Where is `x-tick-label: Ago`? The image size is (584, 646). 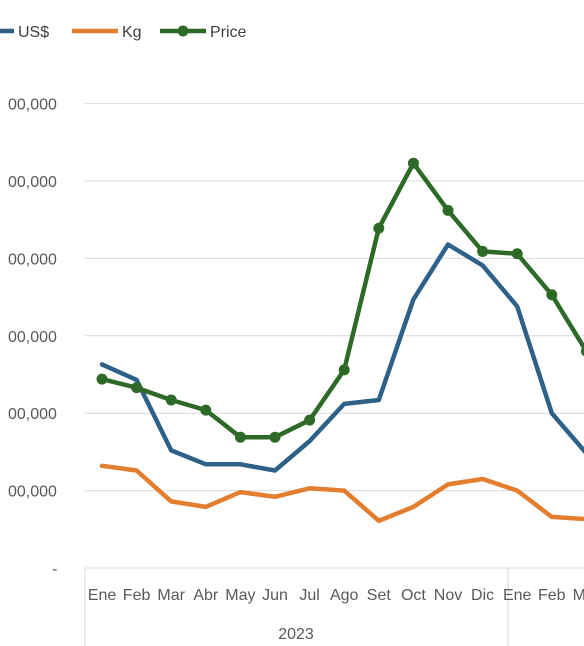 x-tick-label: Ago is located at coordinates (344, 595).